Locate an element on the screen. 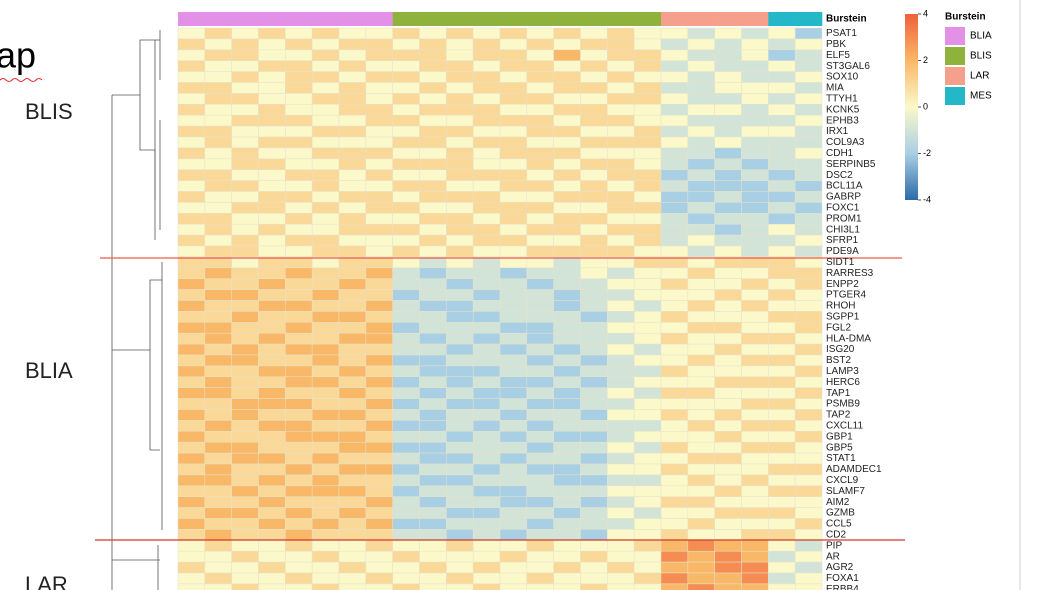  row-label: EPHB3 is located at coordinates (842, 120).